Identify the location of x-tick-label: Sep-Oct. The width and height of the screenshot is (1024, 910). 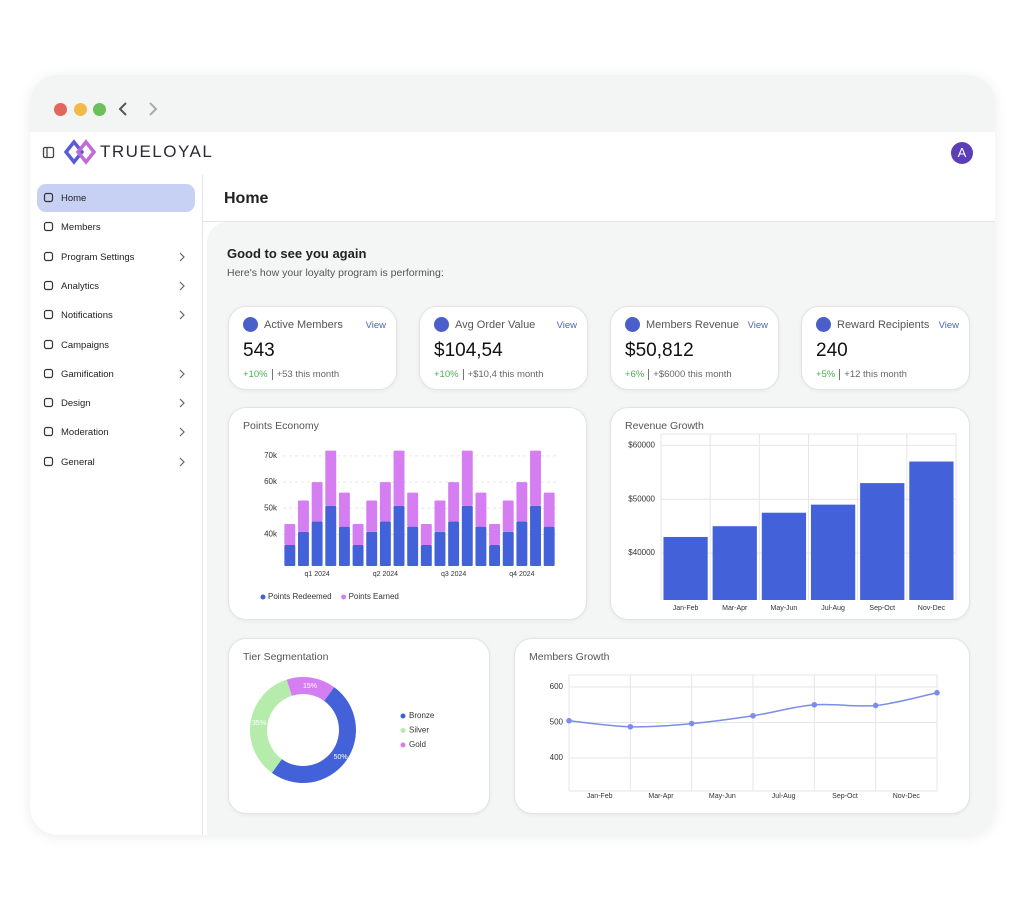
(845, 796).